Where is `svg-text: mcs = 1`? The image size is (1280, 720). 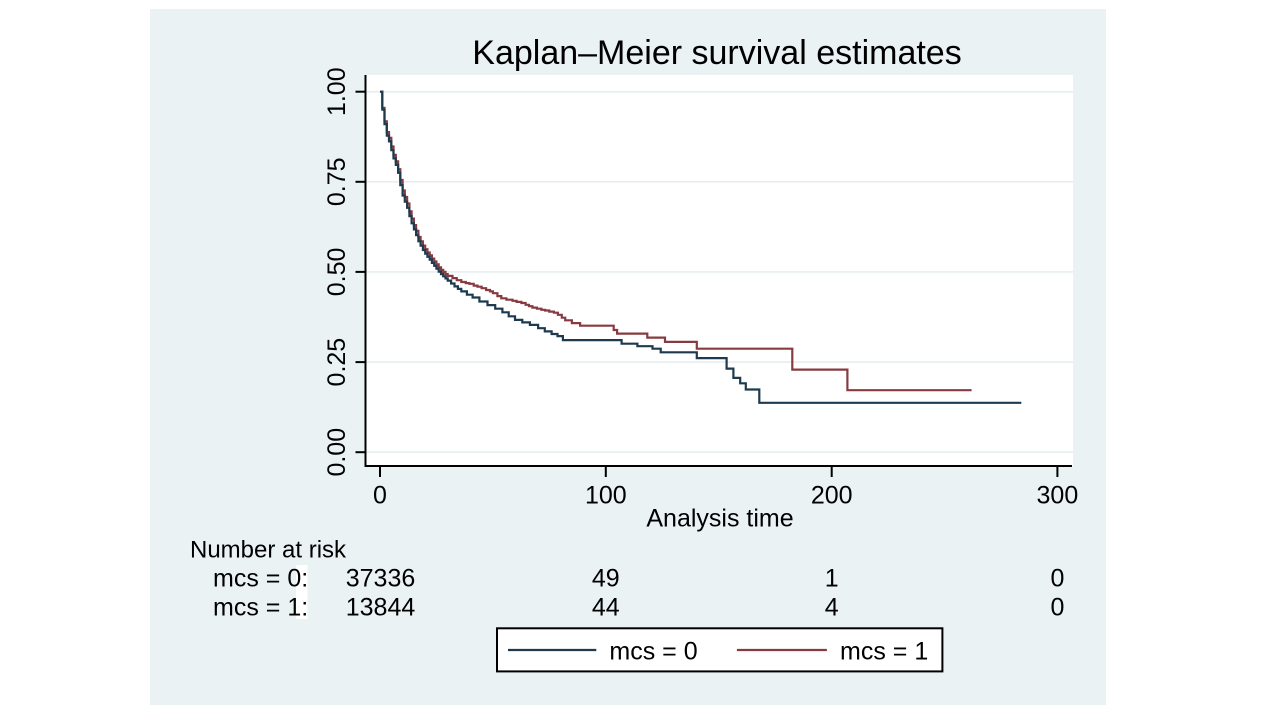 svg-text: mcs = 1 is located at coordinates (884, 651).